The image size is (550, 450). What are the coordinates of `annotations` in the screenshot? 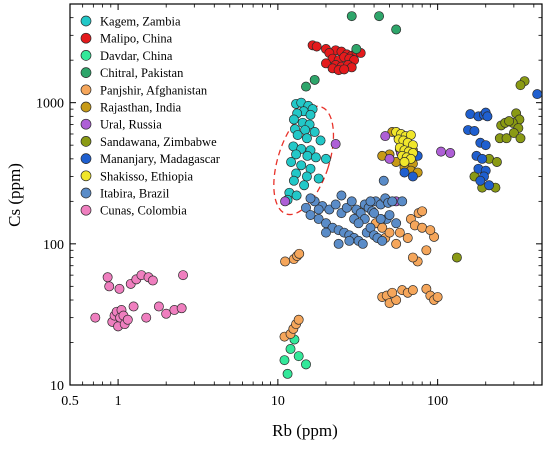 It's located at (304, 160).